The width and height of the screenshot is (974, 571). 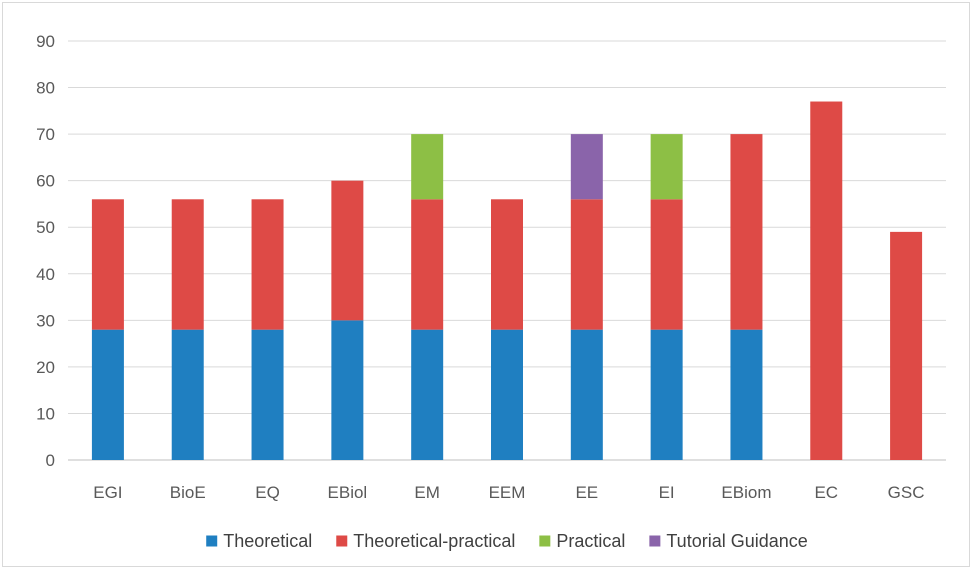 What do you see at coordinates (590, 541) in the screenshot?
I see `legend-label: Practical` at bounding box center [590, 541].